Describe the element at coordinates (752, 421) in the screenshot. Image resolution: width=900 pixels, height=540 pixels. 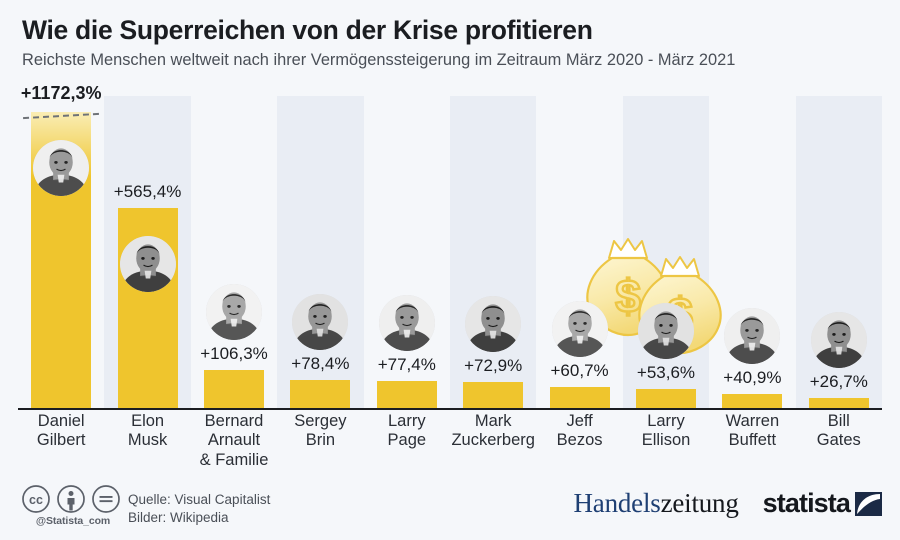
I see `category-label-line: Warren` at that location.